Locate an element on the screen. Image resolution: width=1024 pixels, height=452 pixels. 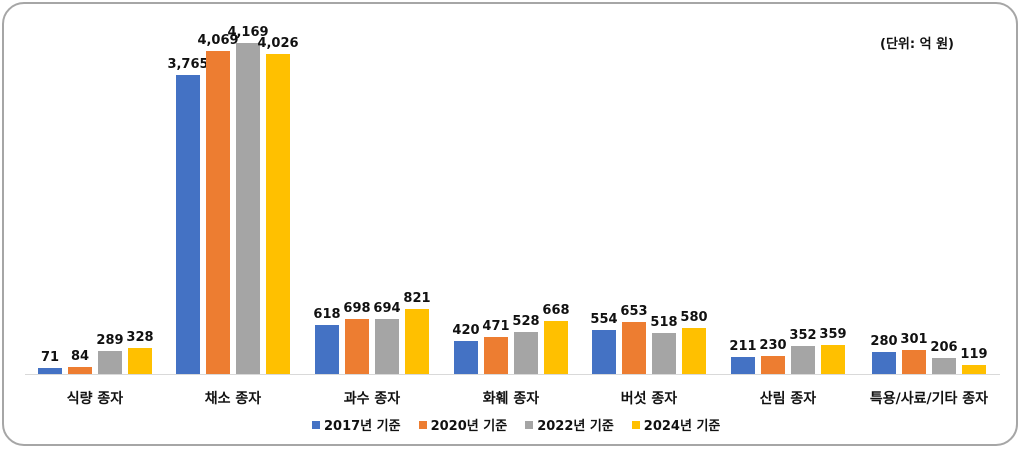
category-label: 화훼 종자 is located at coordinates (511, 399).